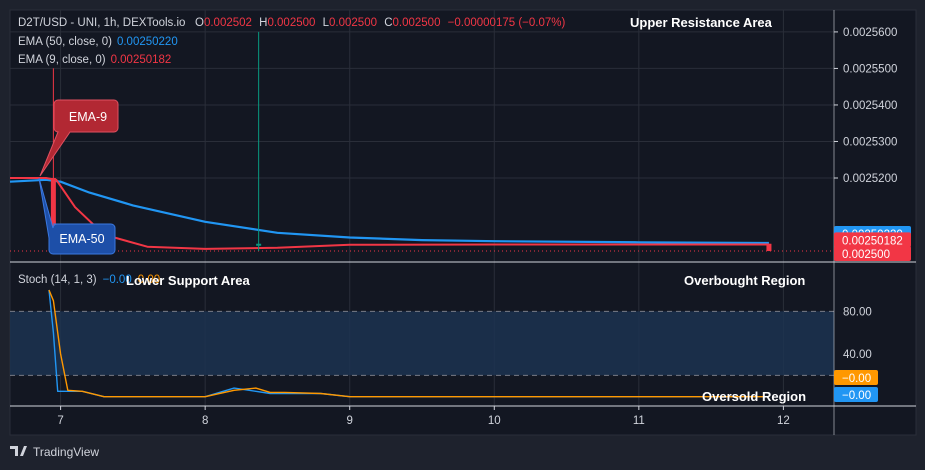 The width and height of the screenshot is (925, 470). What do you see at coordinates (744, 280) in the screenshot?
I see `overbought-annotation: Overbought Region` at bounding box center [744, 280].